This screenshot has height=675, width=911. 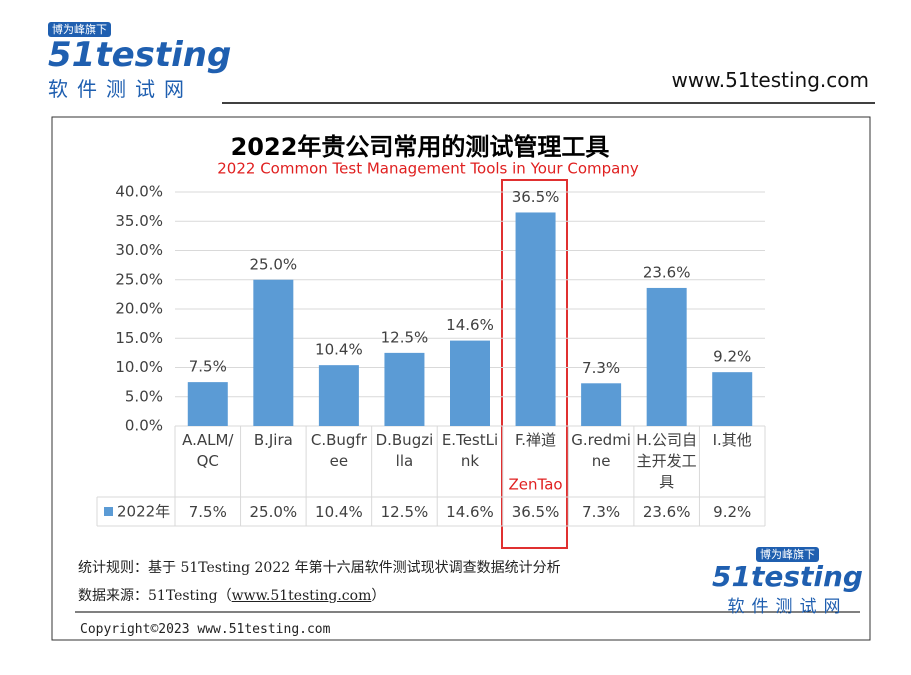 I want to click on data-label: 9.2%, so click(x=732, y=357).